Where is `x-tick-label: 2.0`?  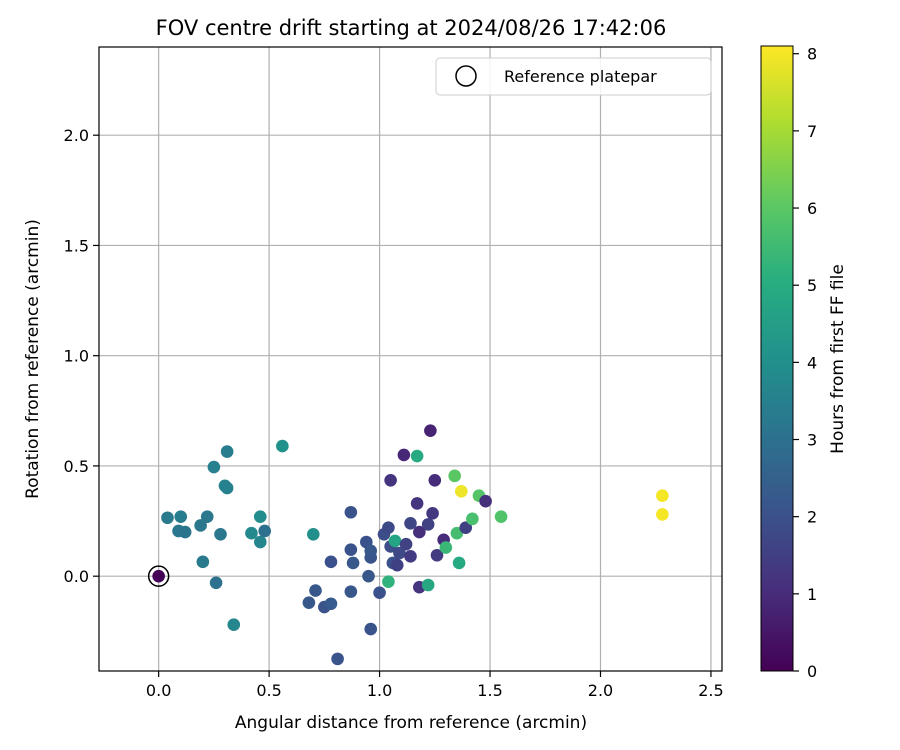 x-tick-label: 2.0 is located at coordinates (600, 690).